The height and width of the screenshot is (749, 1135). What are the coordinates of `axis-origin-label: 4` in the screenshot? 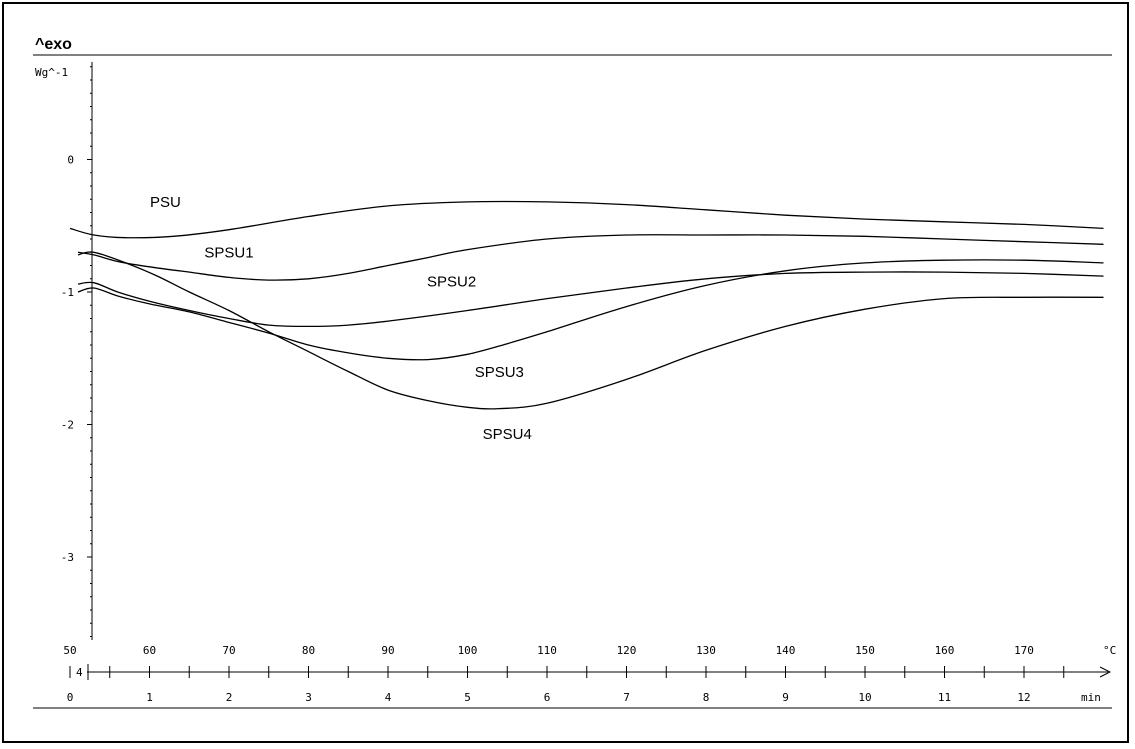 It's located at (79, 672).